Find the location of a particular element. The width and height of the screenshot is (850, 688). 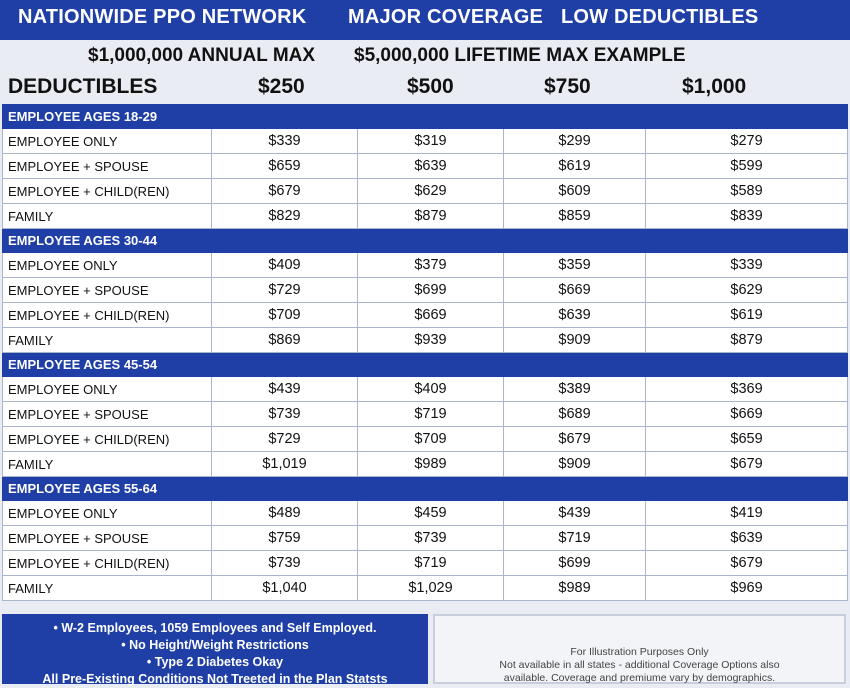

table-row: FAMILY $869 $939 $909 $879 is located at coordinates (425, 340).